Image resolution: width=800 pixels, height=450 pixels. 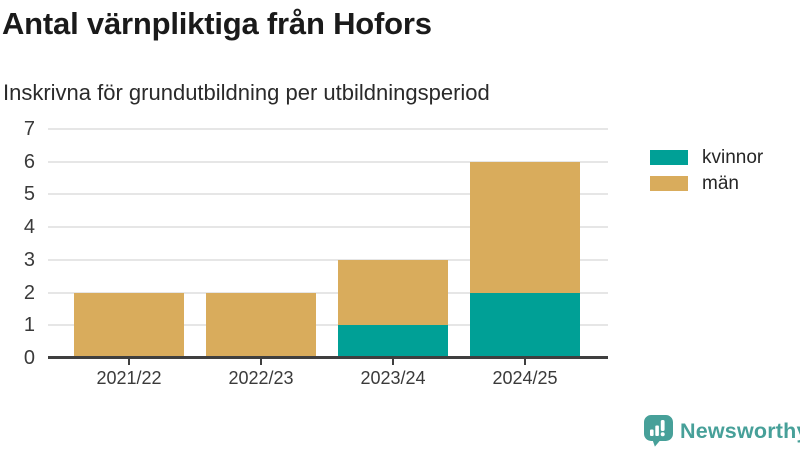 I want to click on legend-swatch-kvinnor, so click(x=669, y=157).